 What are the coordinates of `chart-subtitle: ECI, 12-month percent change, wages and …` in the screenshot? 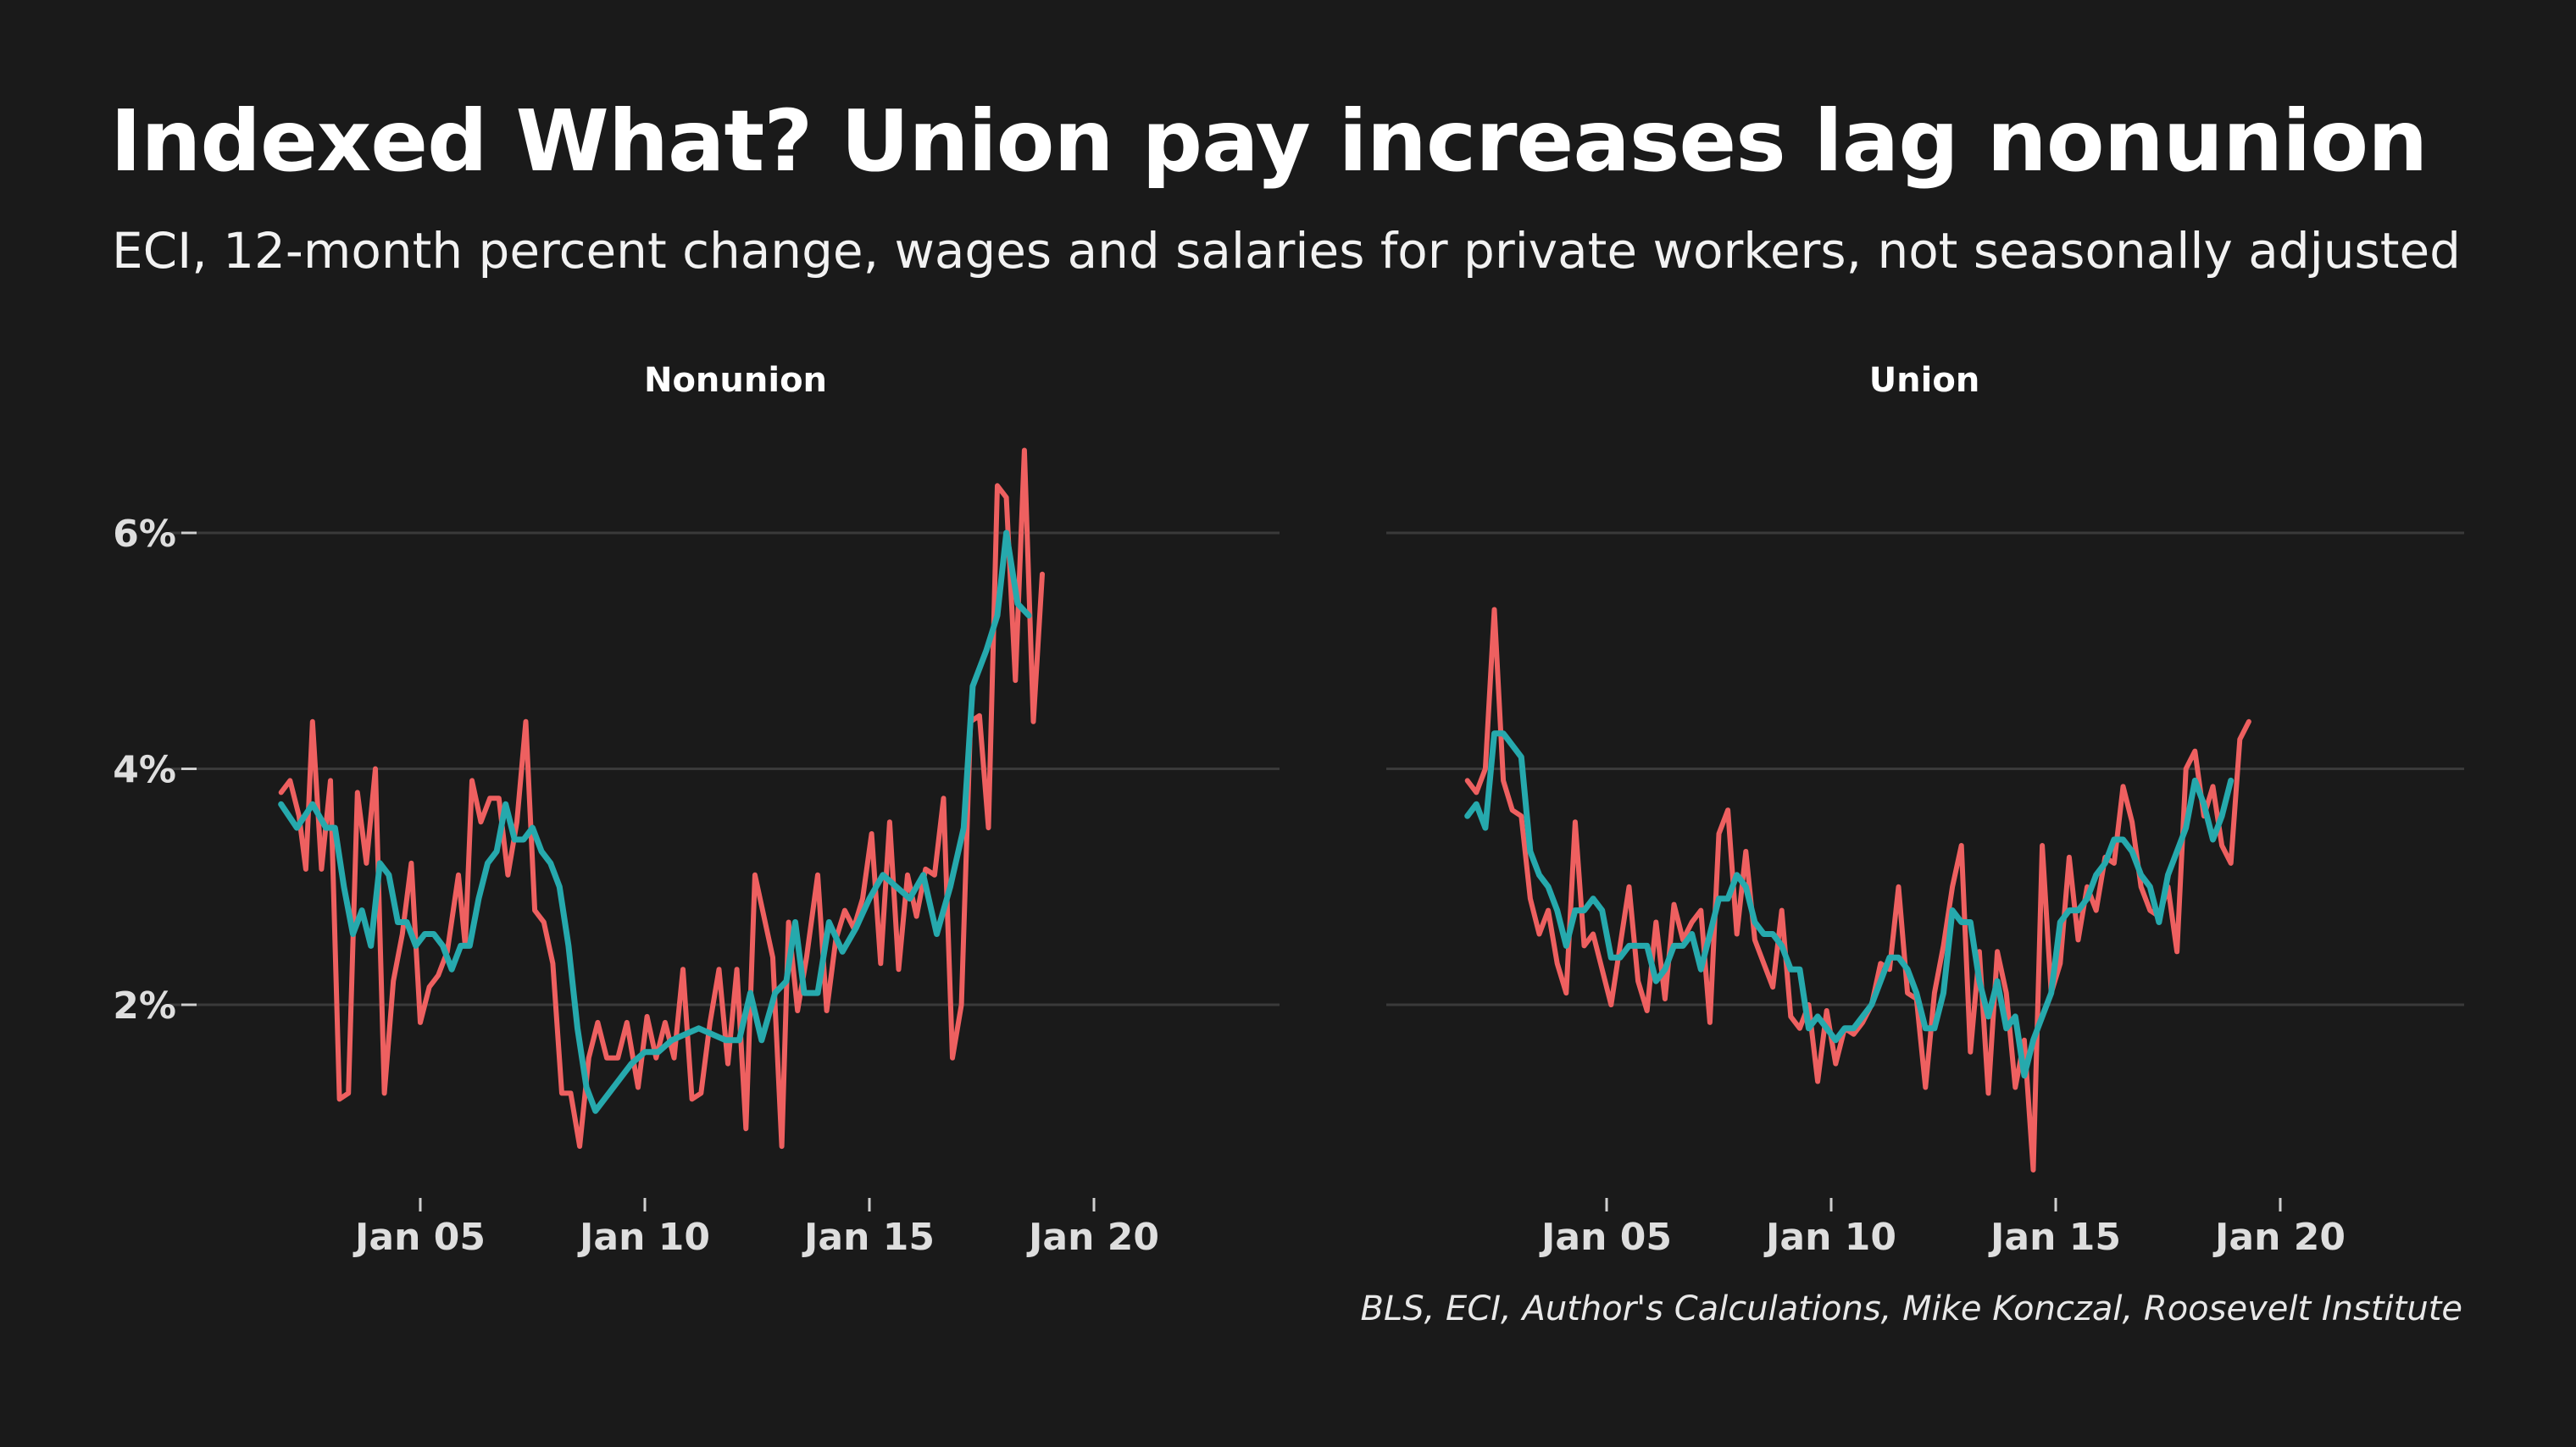 It's located at (1286, 251).